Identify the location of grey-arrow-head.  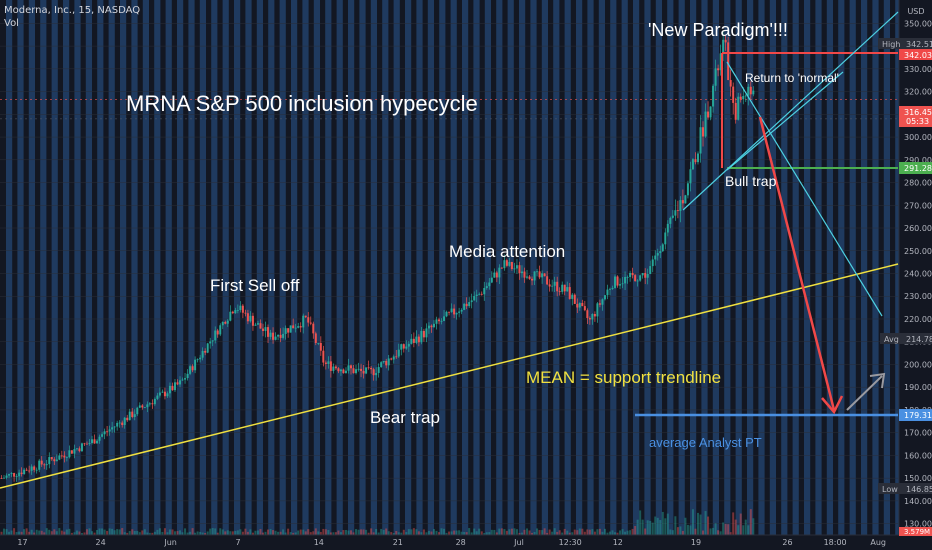
(877, 380).